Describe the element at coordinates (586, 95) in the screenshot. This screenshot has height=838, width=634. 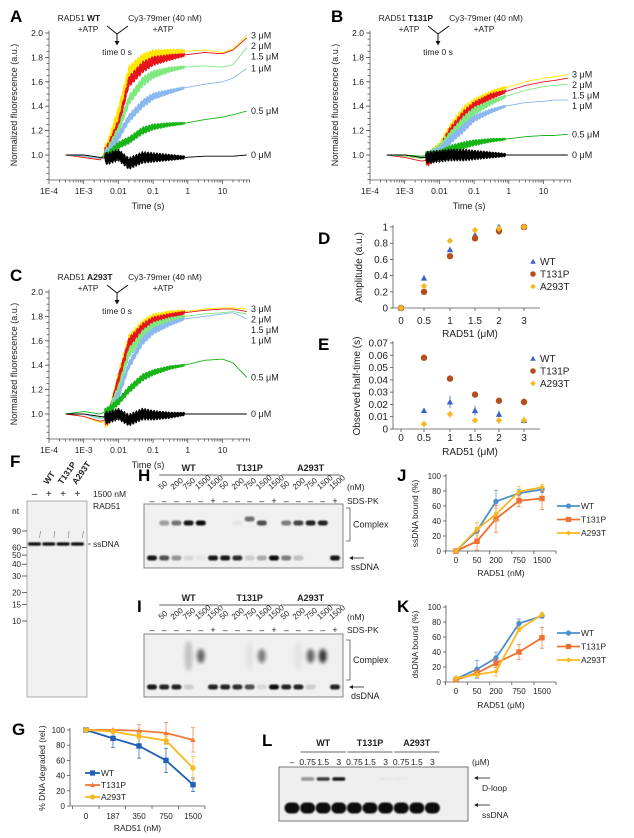
I see `curve-label: 1.5 μM` at that location.